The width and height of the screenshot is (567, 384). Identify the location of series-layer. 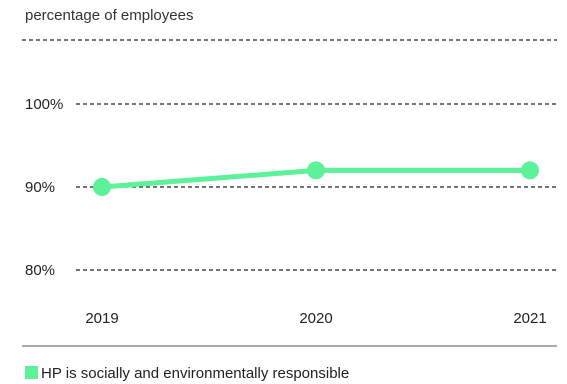
(316, 178).